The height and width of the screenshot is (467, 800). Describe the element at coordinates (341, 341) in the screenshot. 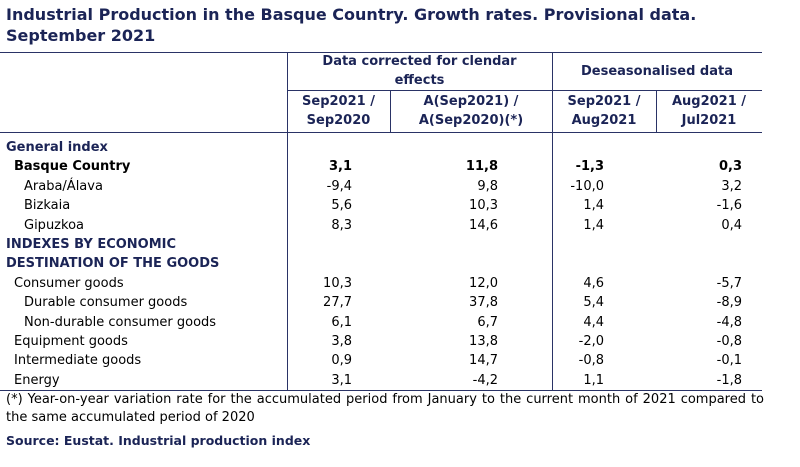

I see `cell-value: 3,8` at that location.